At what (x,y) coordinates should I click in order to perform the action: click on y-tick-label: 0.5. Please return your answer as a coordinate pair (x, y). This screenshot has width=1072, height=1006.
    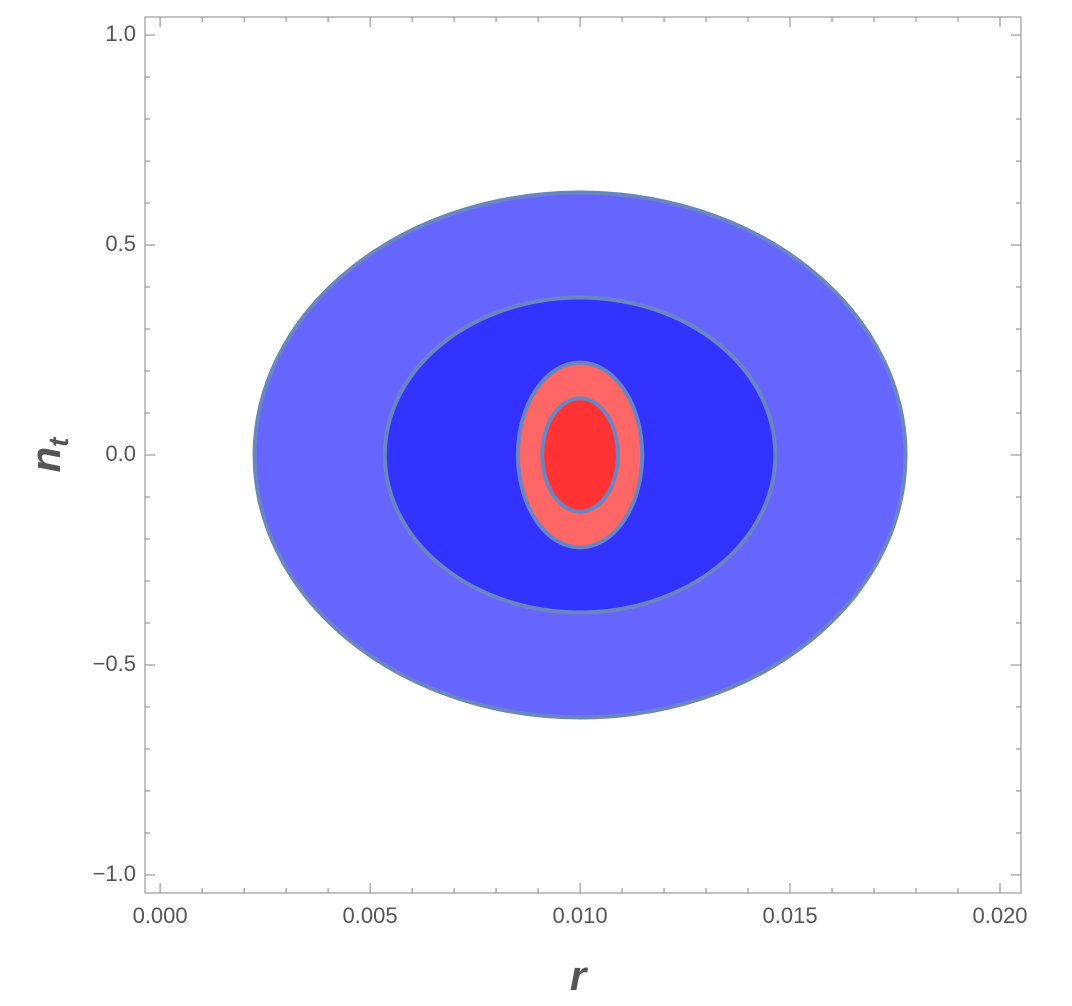
    Looking at the image, I should click on (120, 243).